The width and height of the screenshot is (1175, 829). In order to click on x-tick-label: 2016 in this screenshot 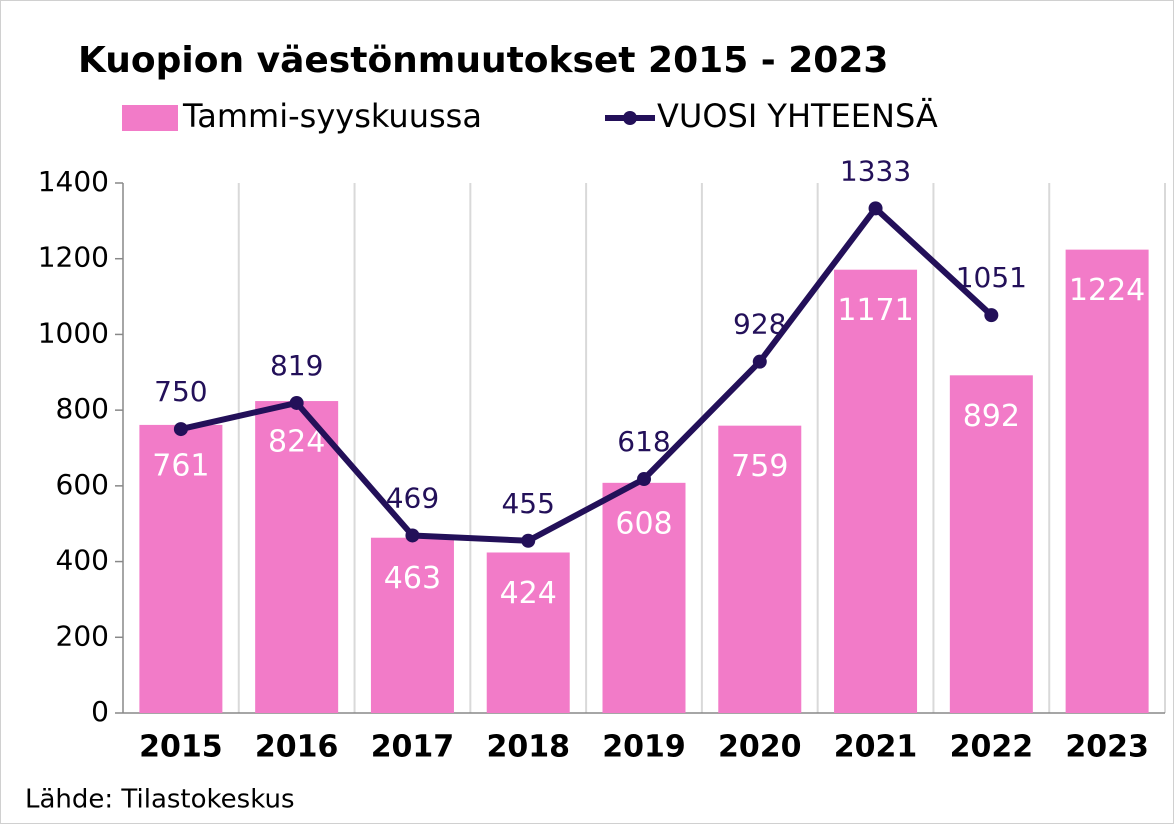, I will do `click(297, 747)`.